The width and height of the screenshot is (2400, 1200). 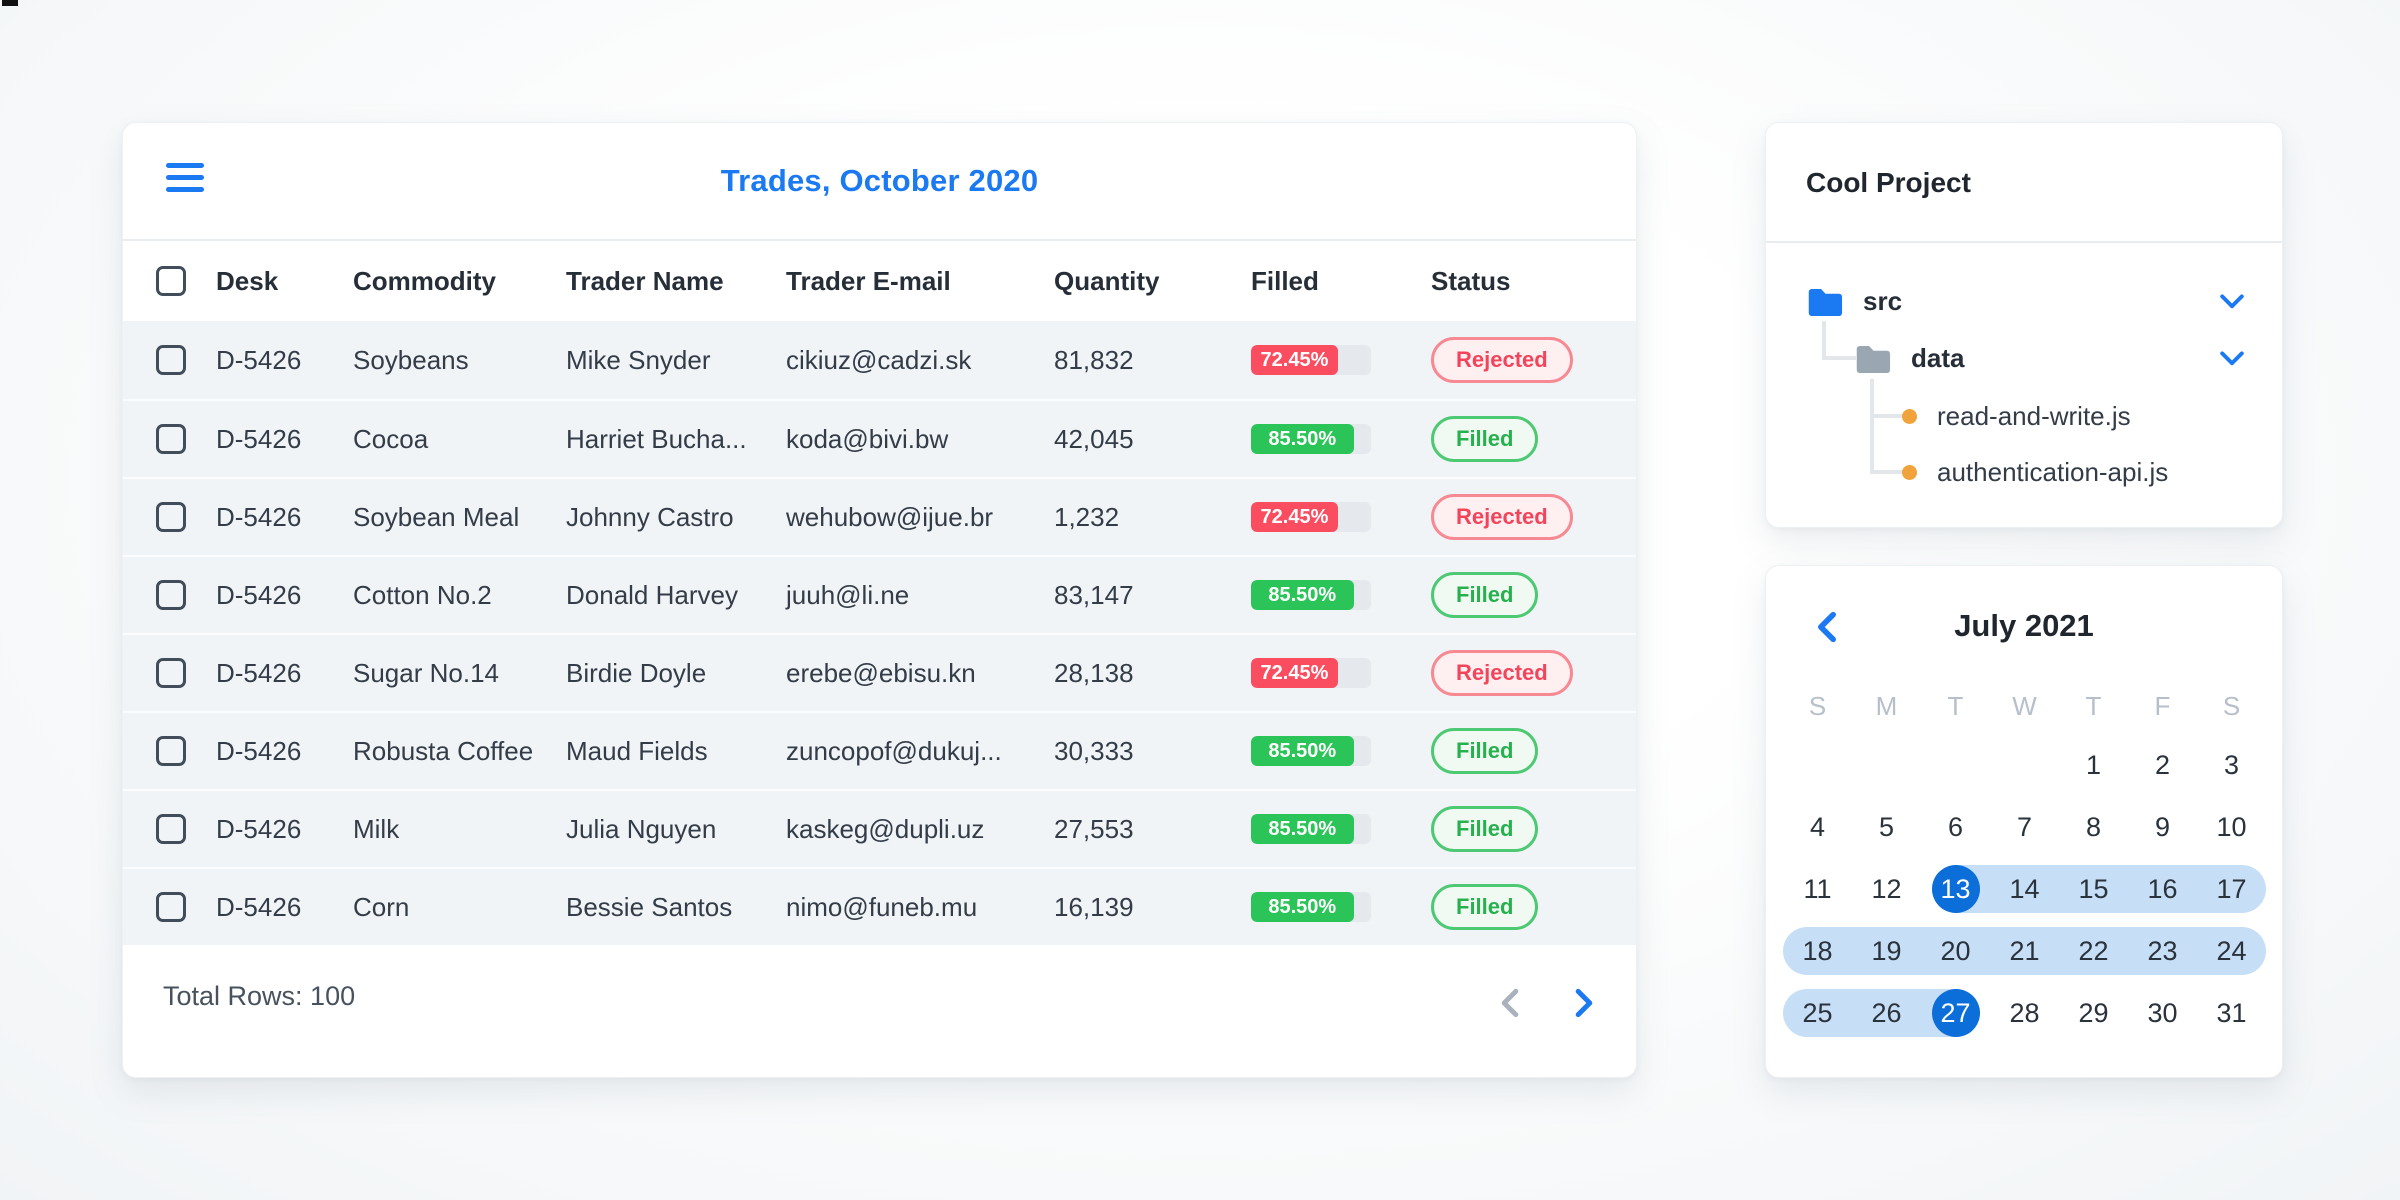 What do you see at coordinates (1094, 750) in the screenshot?
I see `cell-quantity: 30,333` at bounding box center [1094, 750].